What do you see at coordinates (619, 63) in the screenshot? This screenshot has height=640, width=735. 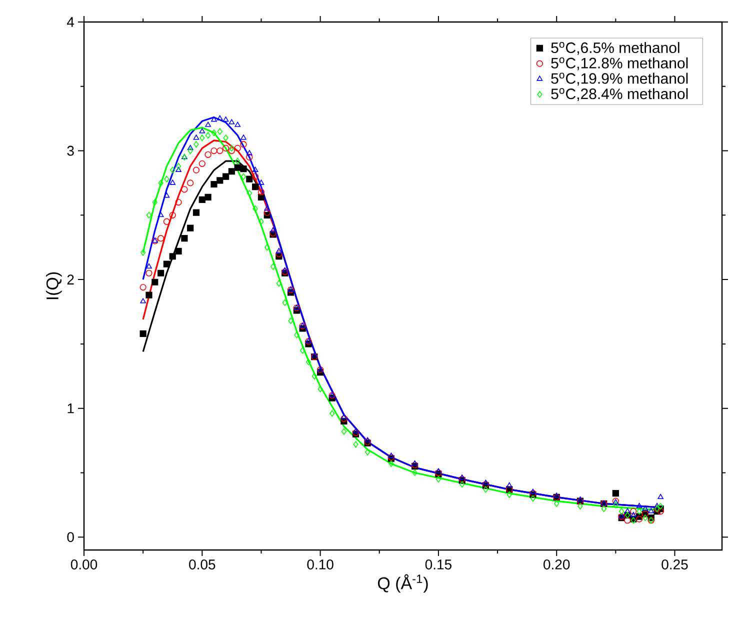 I see `legend-label: 5$^{o}$C,12.8% methanol` at bounding box center [619, 63].